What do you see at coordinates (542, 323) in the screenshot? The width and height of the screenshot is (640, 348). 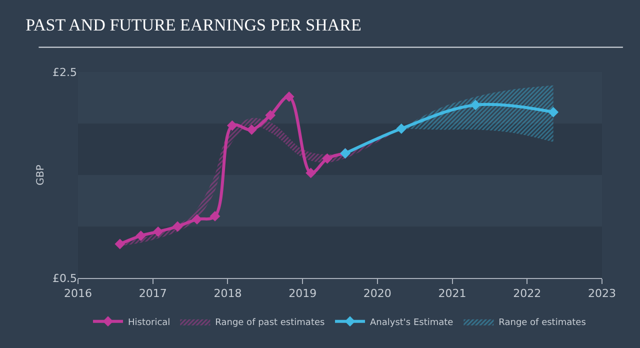 I see `legend-label: Range of estimates` at bounding box center [542, 323].